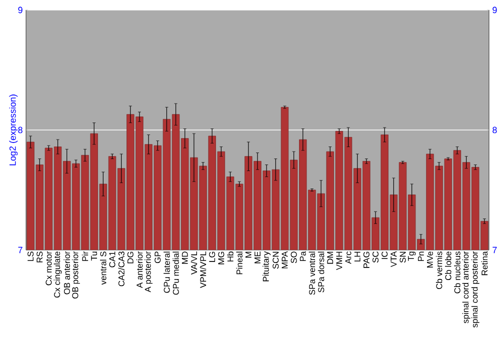  I want to click on x-tick-label: Cb vermis, so click(439, 271).